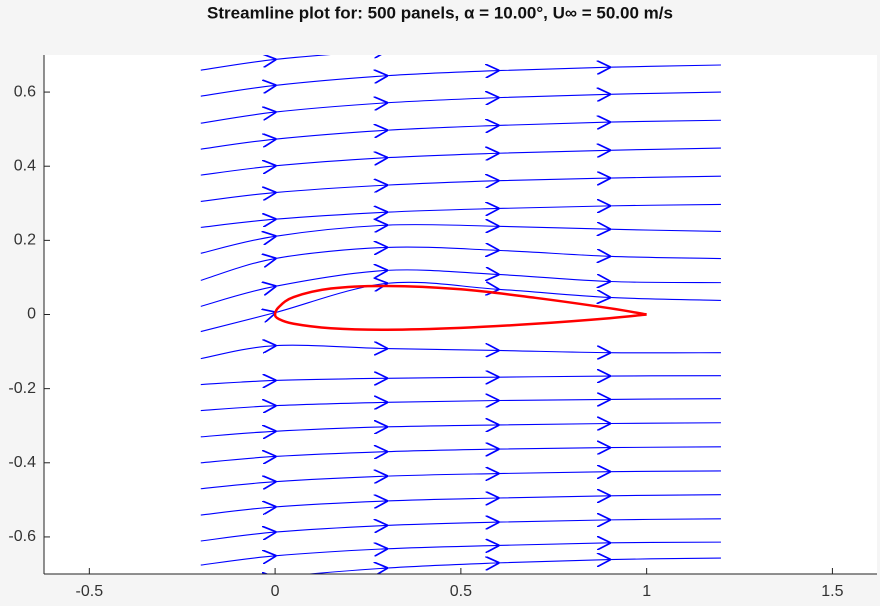 This screenshot has height=606, width=880. Describe the element at coordinates (25, 91) in the screenshot. I see `y-tick-label: 0.6` at that location.